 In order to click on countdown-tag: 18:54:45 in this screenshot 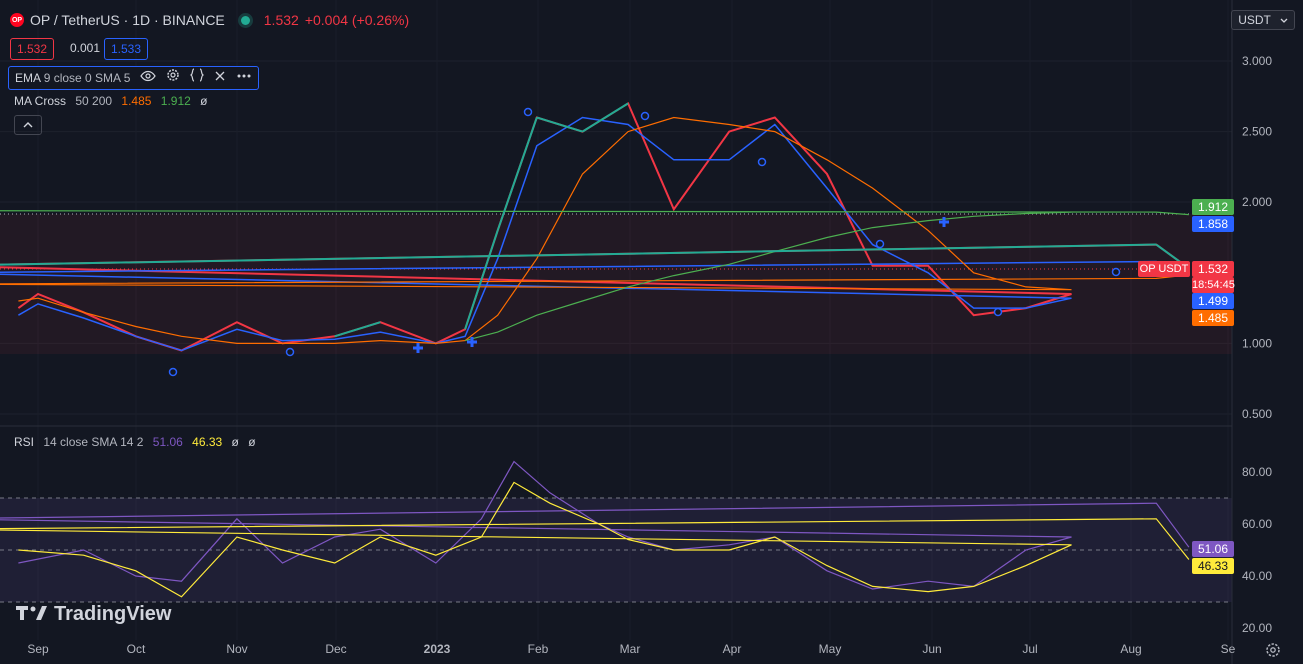, I will do `click(1213, 285)`.